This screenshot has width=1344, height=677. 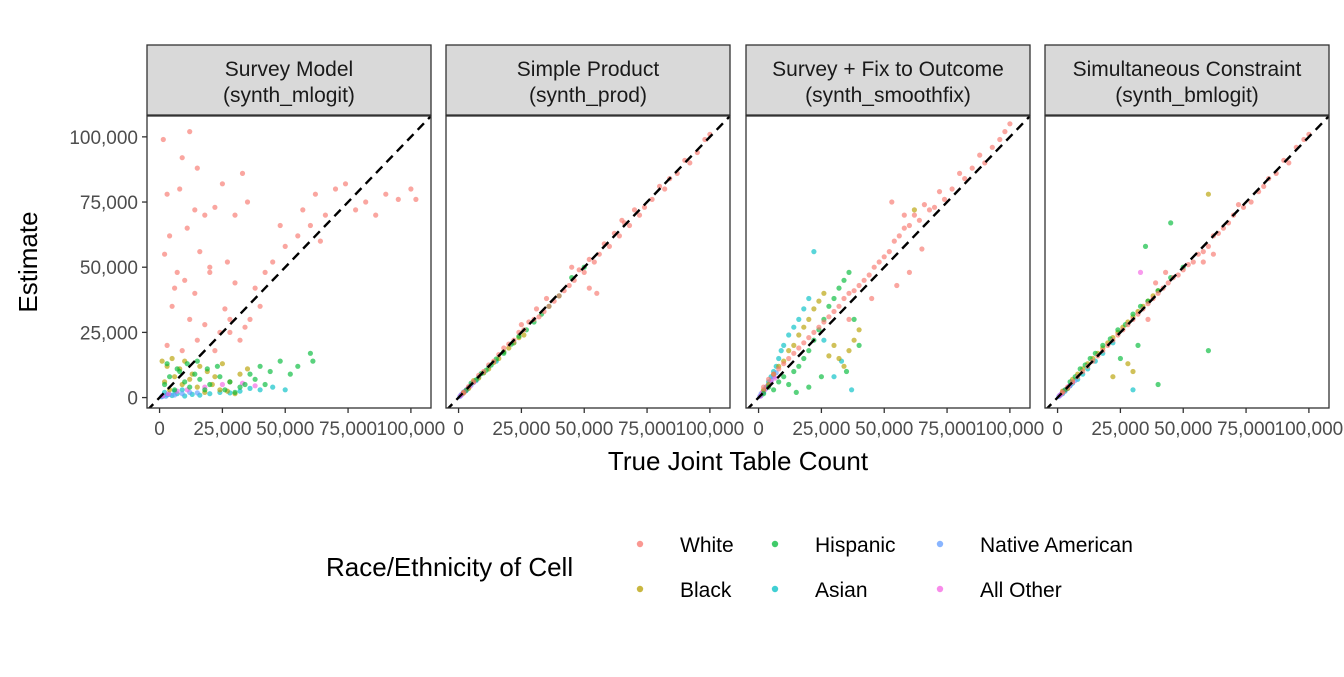 What do you see at coordinates (758, 429) in the screenshot?
I see `x-tick-label: 0` at bounding box center [758, 429].